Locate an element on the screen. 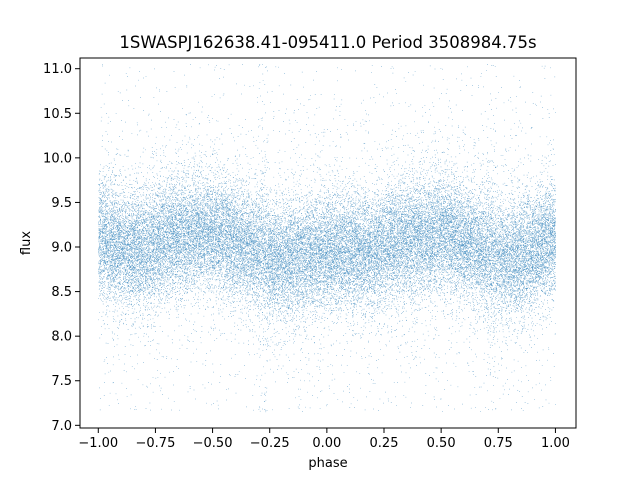 The image size is (640, 480). x-axis-label: phase is located at coordinates (327, 463).